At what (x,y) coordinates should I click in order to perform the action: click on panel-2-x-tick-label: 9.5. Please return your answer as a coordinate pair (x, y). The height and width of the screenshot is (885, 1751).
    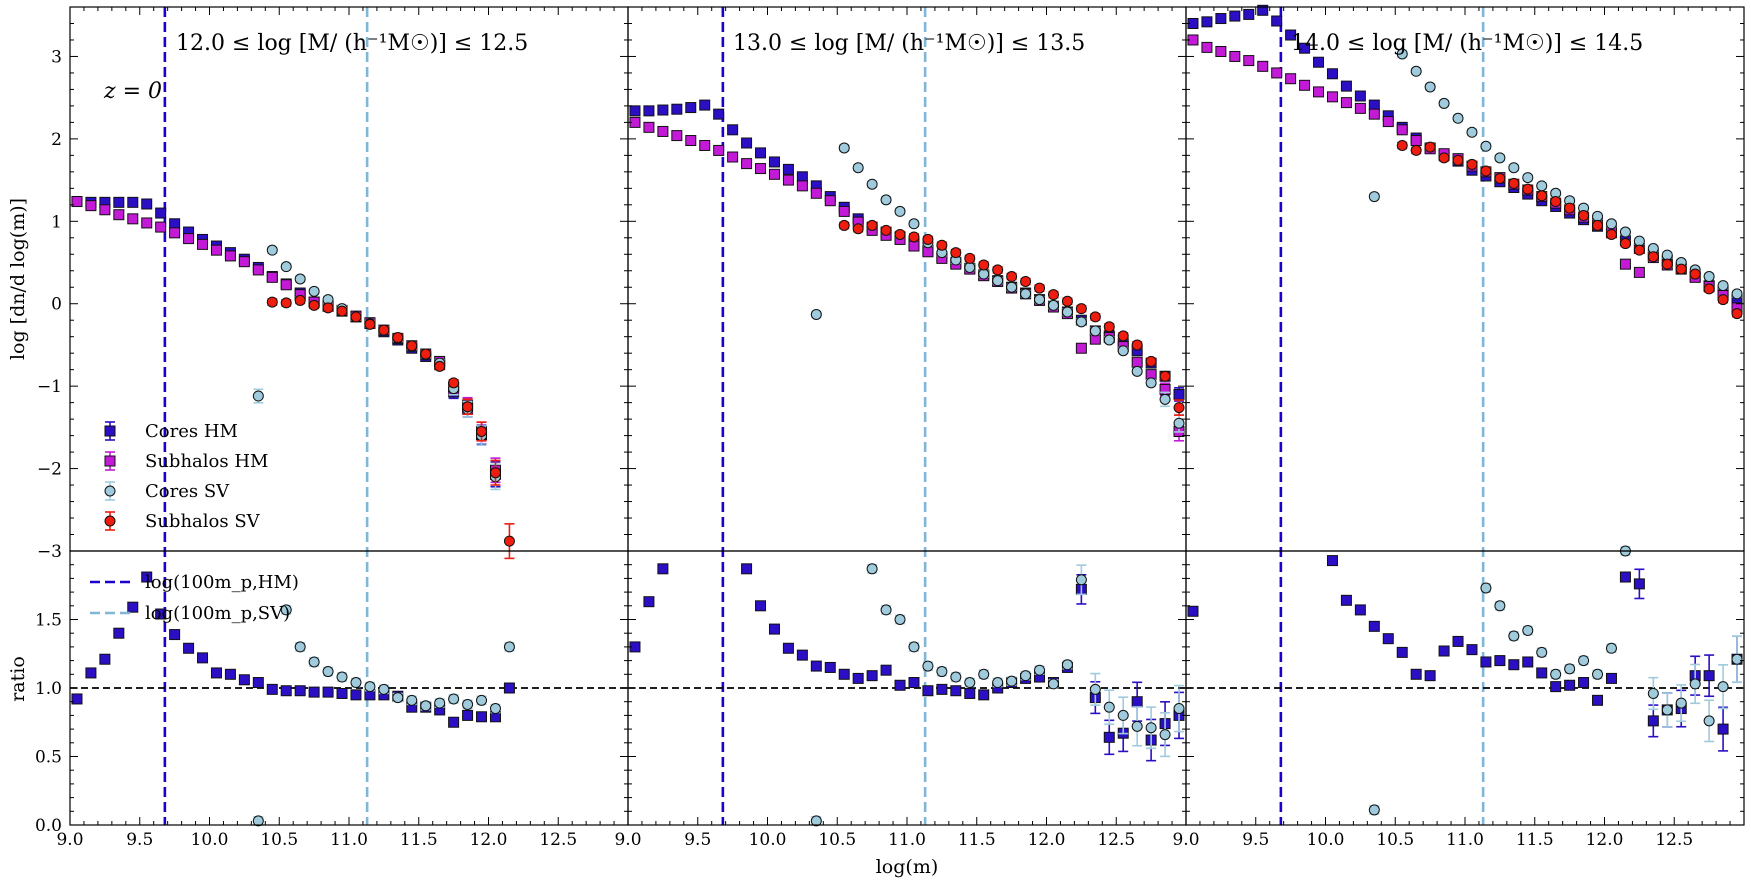
    Looking at the image, I should click on (697, 840).